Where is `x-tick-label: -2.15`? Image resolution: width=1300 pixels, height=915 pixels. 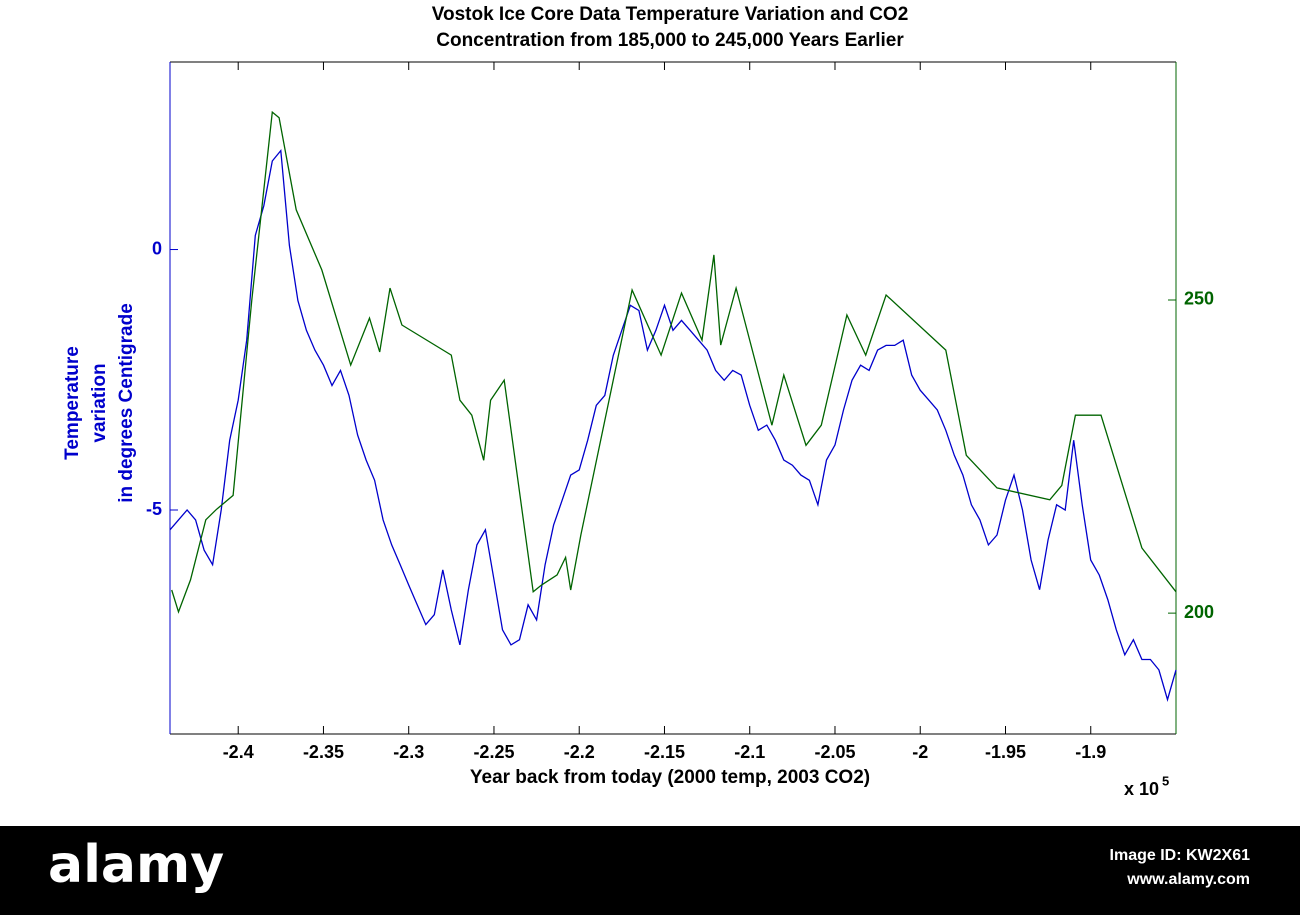
x-tick-label: -2.15 is located at coordinates (664, 752).